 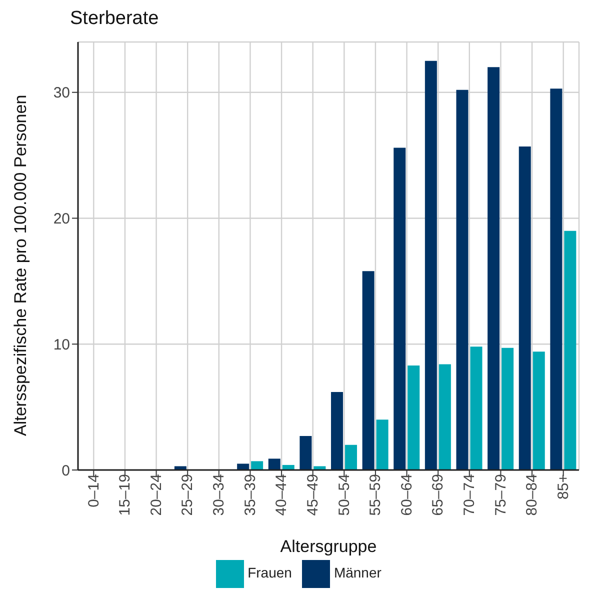 What do you see at coordinates (125, 495) in the screenshot?
I see `x-tick-label: 15–19` at bounding box center [125, 495].